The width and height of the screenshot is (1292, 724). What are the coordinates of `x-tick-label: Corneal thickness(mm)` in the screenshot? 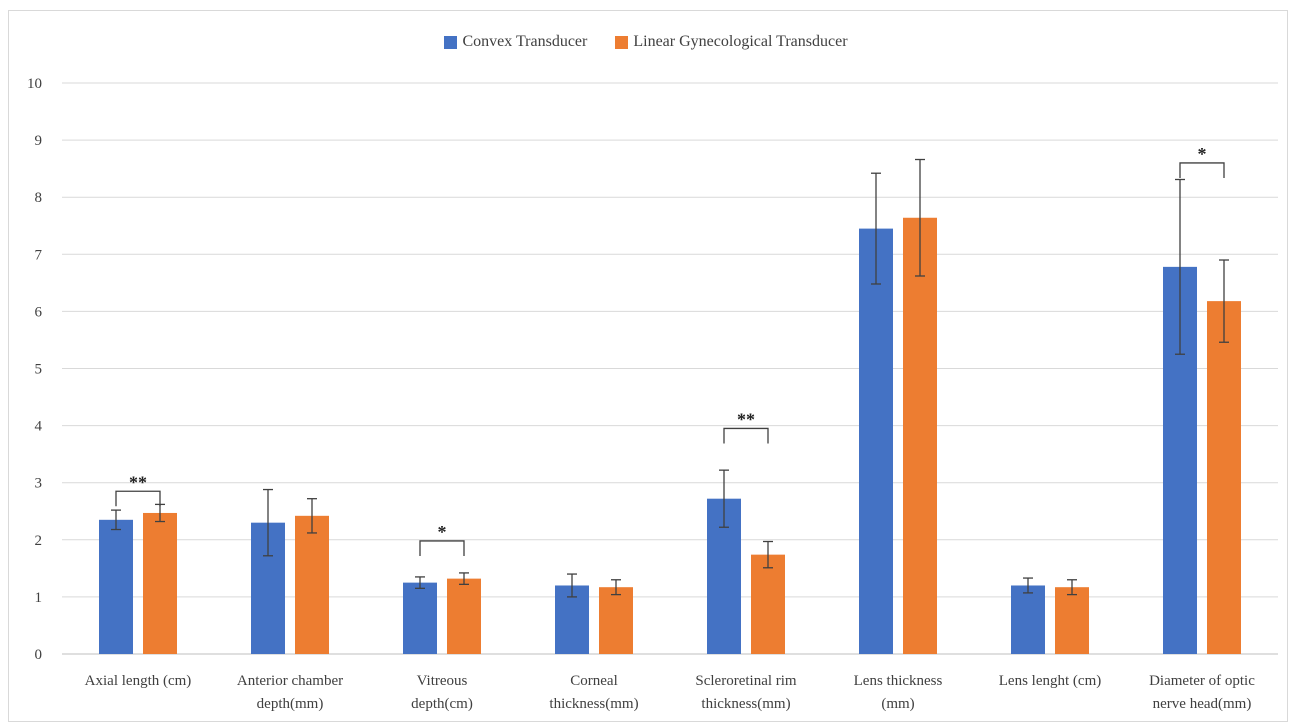 It's located at (593, 692).